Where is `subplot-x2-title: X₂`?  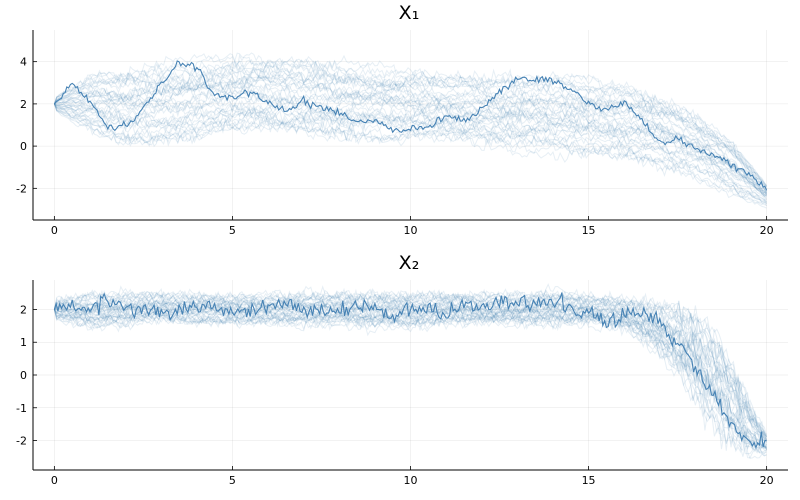 subplot-x2-title: X₂ is located at coordinates (409, 263).